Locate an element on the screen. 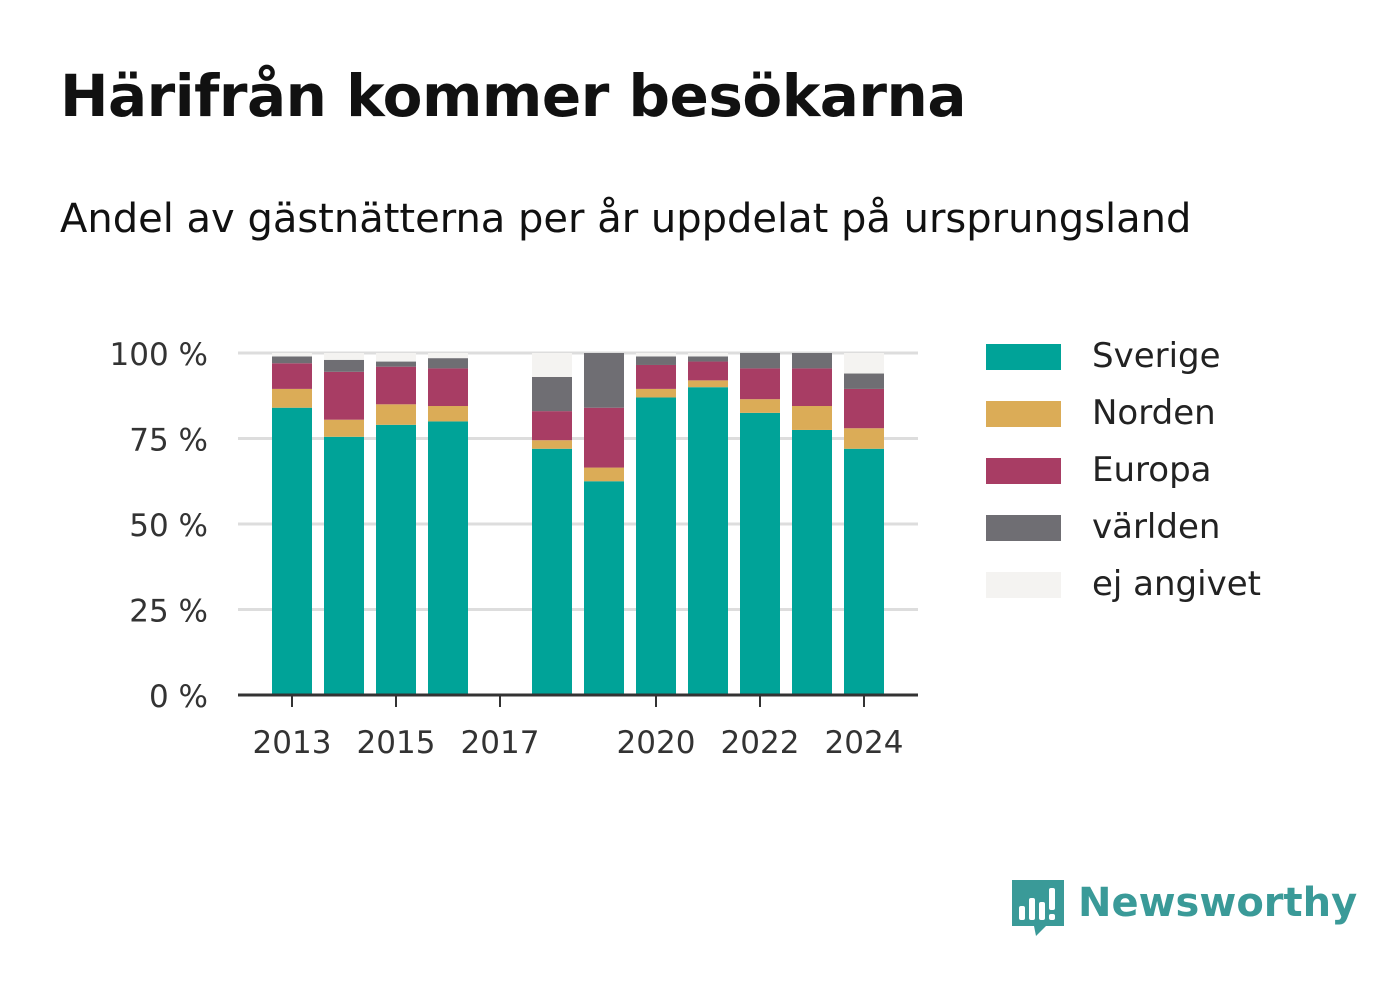 The width and height of the screenshot is (1382, 999). bar-stack-2013 is located at coordinates (292, 524).